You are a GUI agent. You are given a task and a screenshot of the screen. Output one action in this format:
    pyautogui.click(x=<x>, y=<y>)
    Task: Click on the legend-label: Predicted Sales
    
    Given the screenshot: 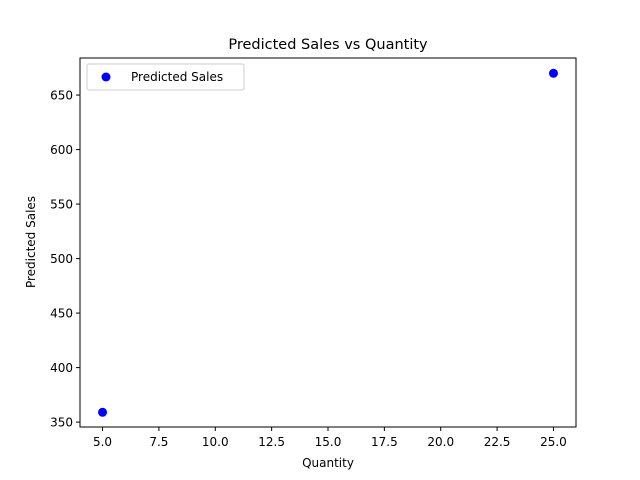 What is the action you would take?
    pyautogui.click(x=177, y=77)
    